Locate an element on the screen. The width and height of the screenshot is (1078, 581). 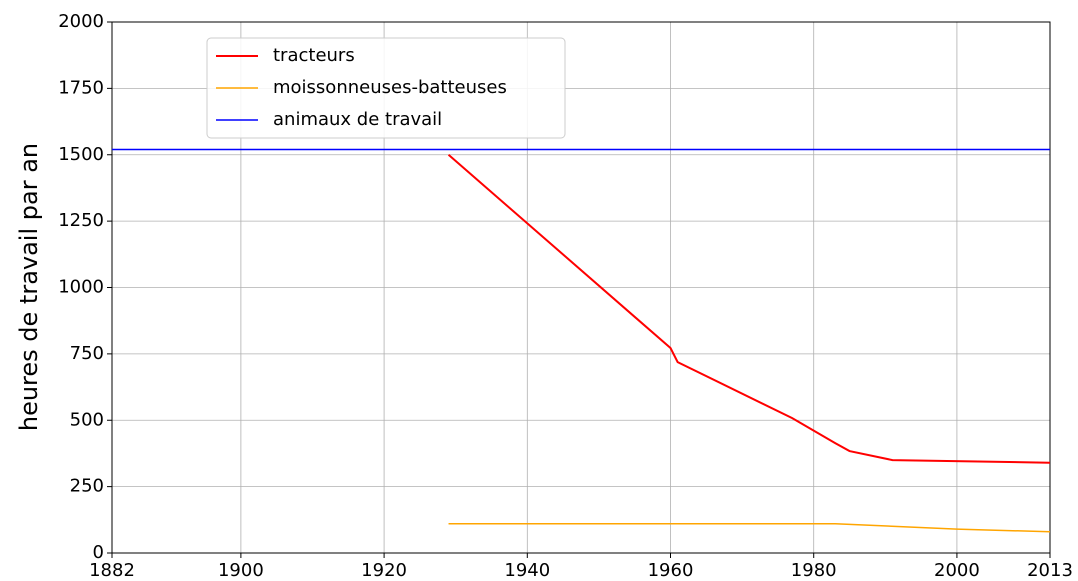
legend-label: moissonneuses-batteuses is located at coordinates (390, 87).